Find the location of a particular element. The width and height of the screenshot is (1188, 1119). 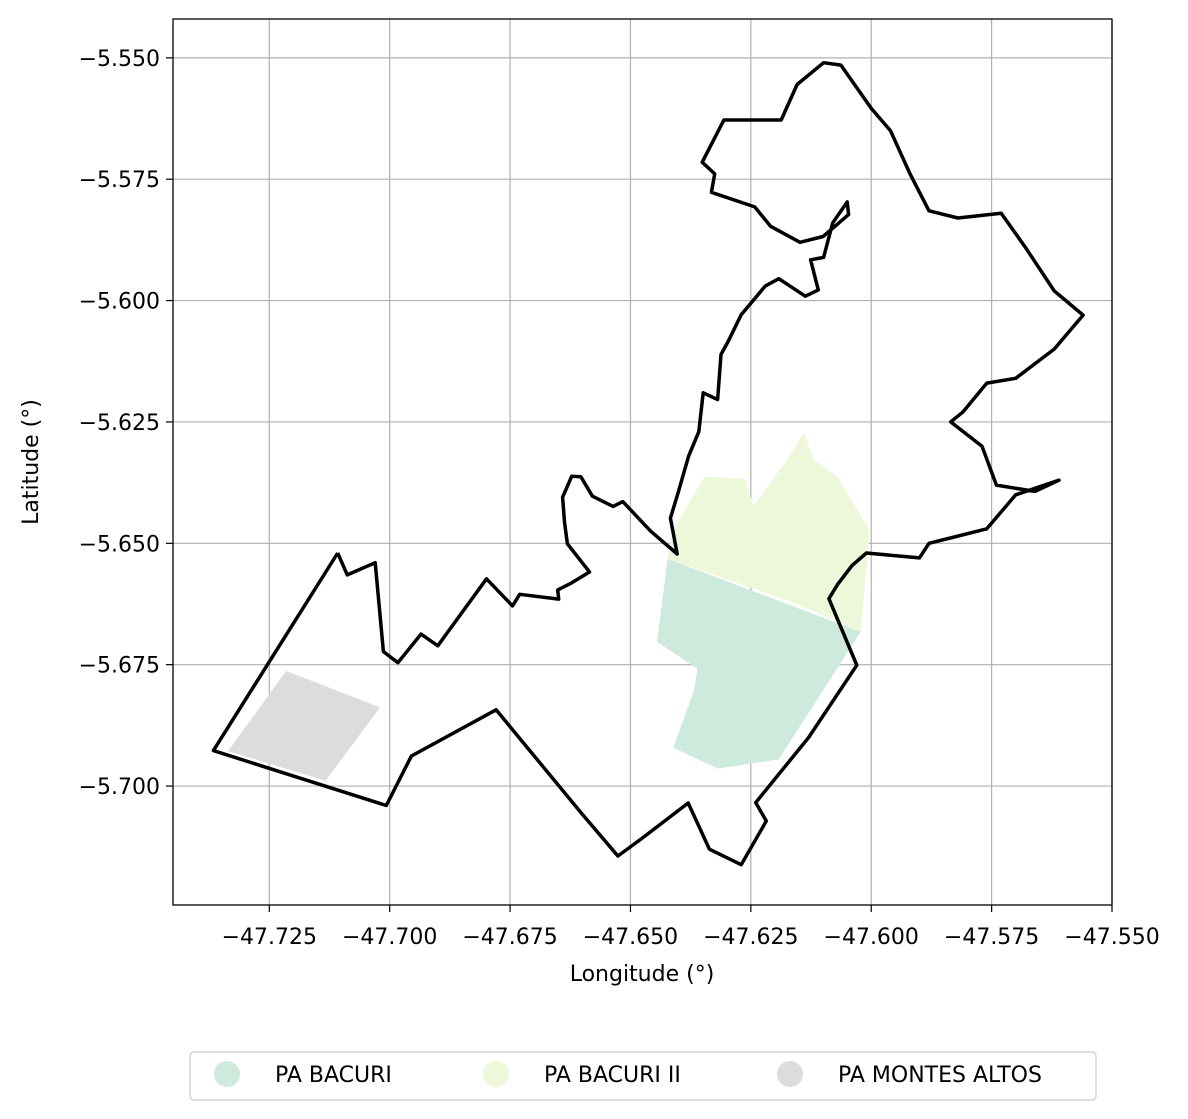

legend-marker-pa-bacuri-ii is located at coordinates (496, 1074).